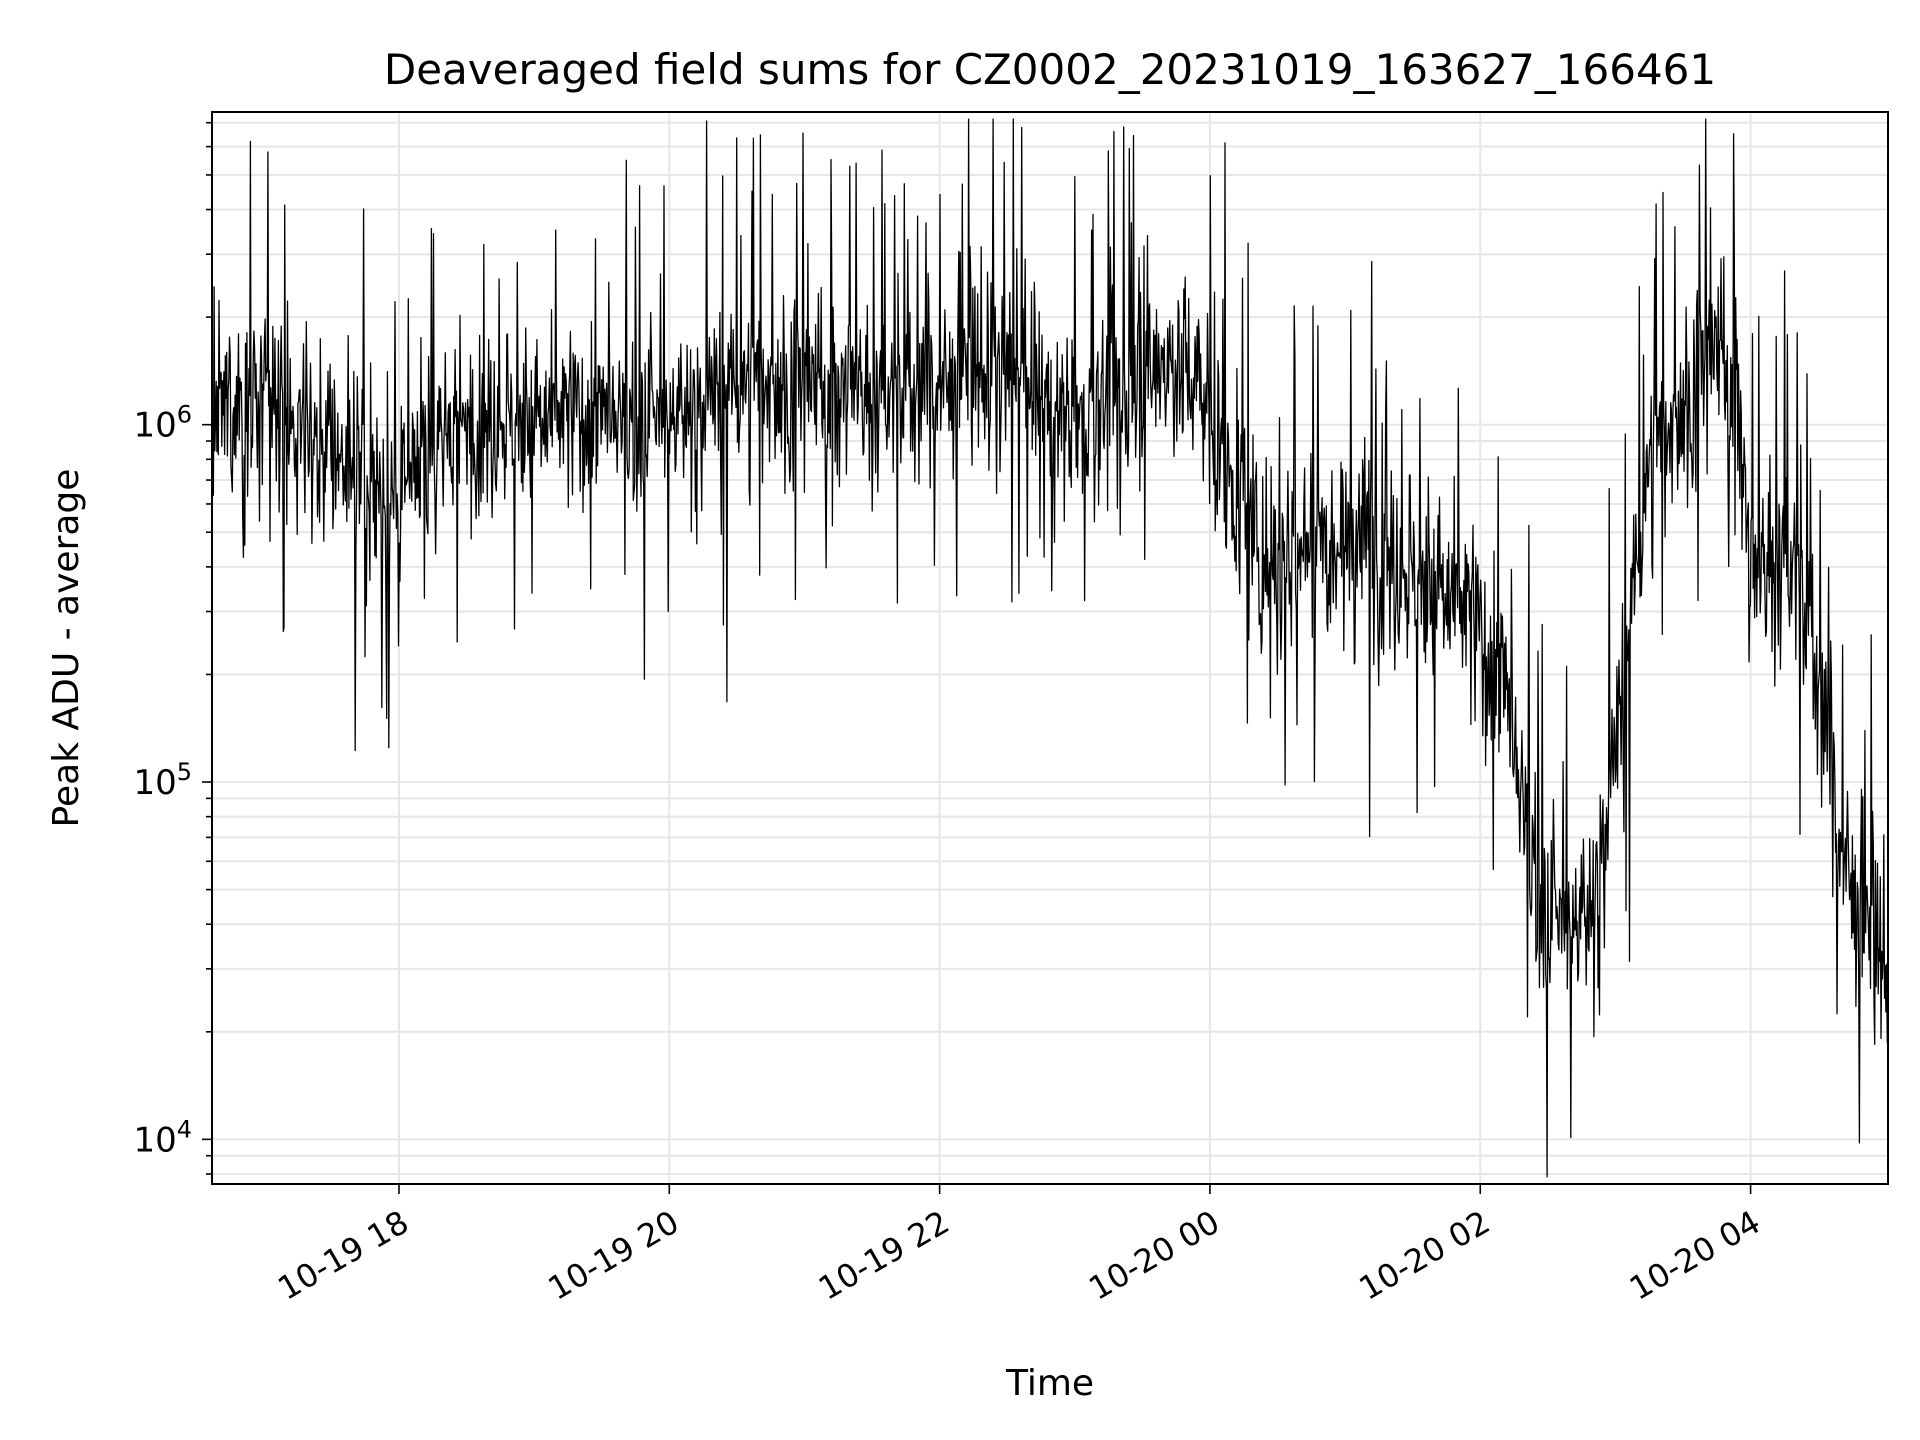  What do you see at coordinates (66, 648) in the screenshot?
I see `y-axis-label: Peak ADU - average` at bounding box center [66, 648].